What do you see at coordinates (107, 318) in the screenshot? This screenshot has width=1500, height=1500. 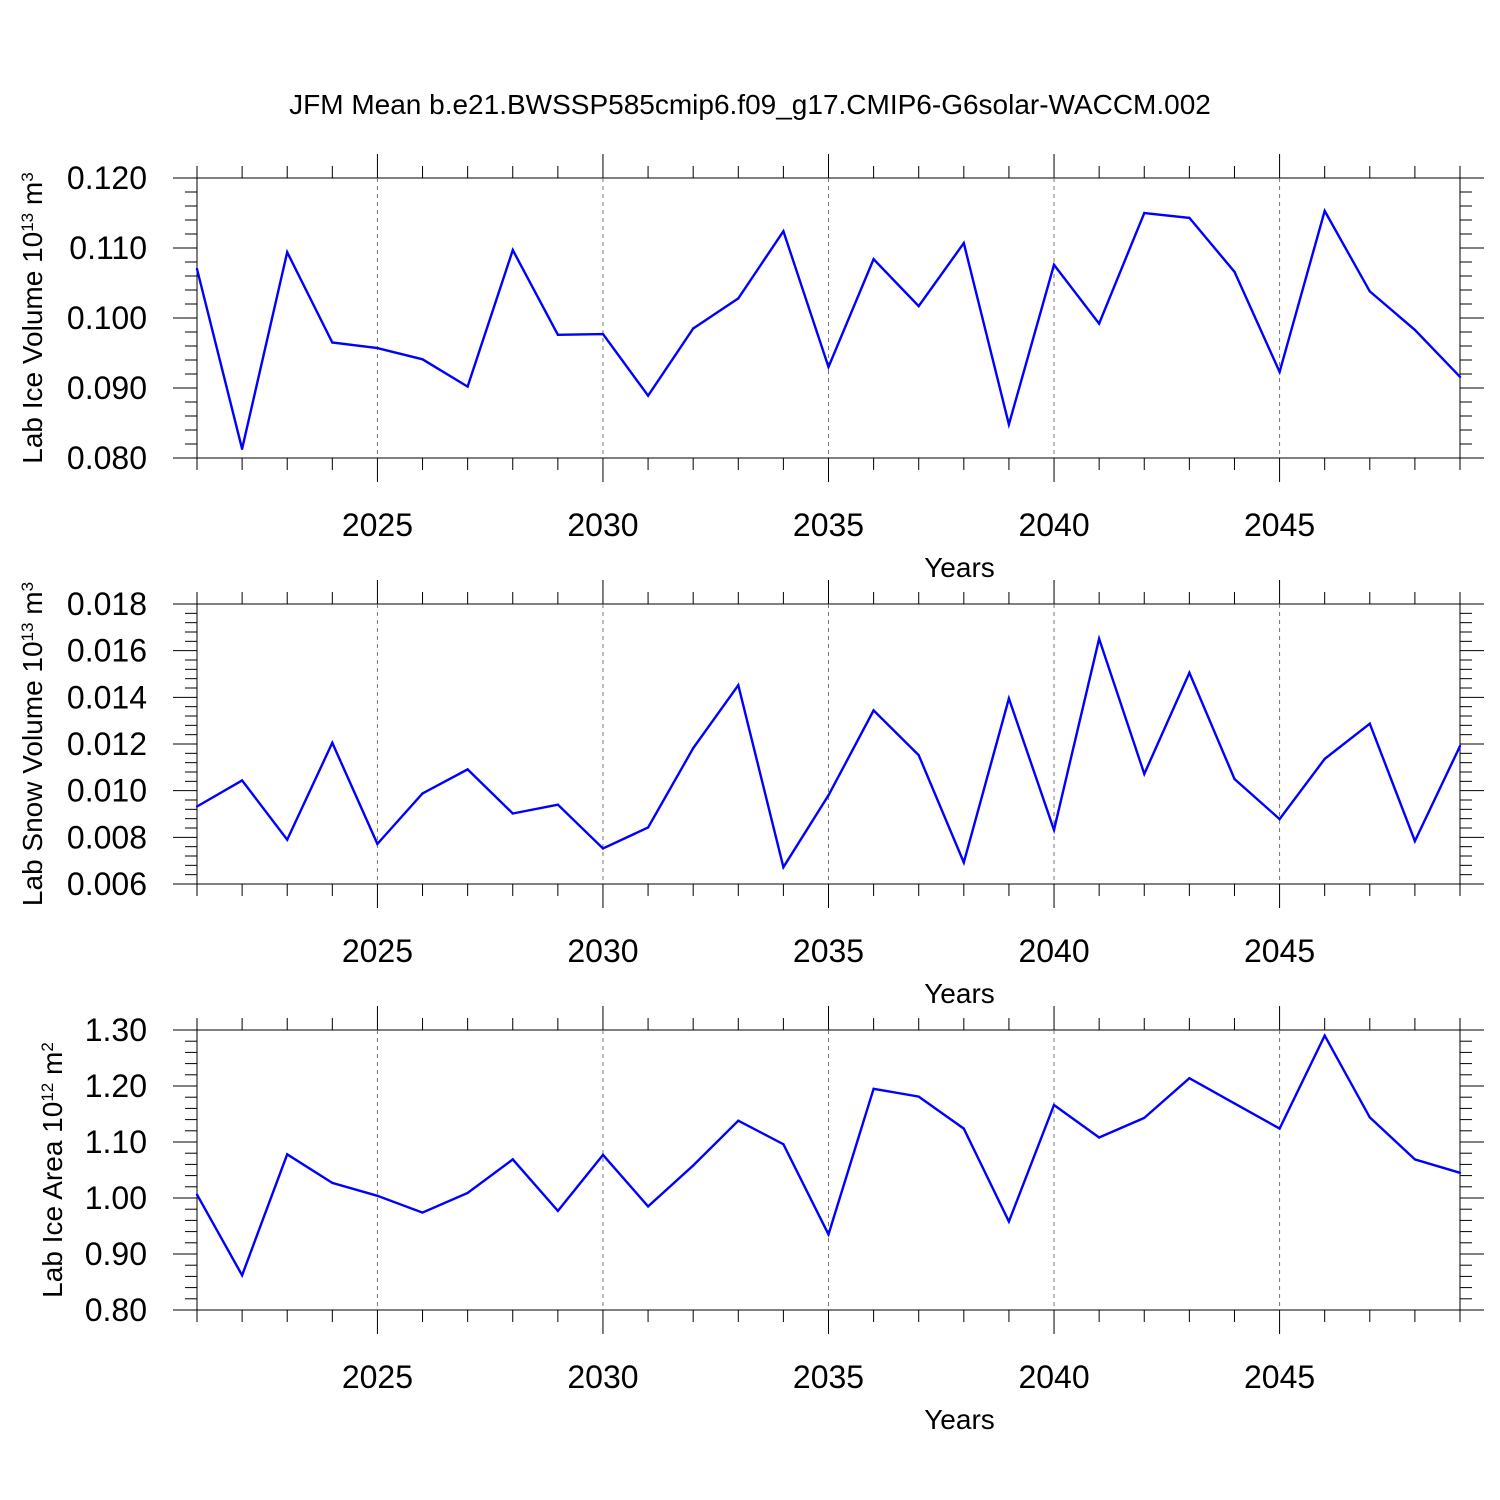 I see `y-tick-label: 0.100` at bounding box center [107, 318].